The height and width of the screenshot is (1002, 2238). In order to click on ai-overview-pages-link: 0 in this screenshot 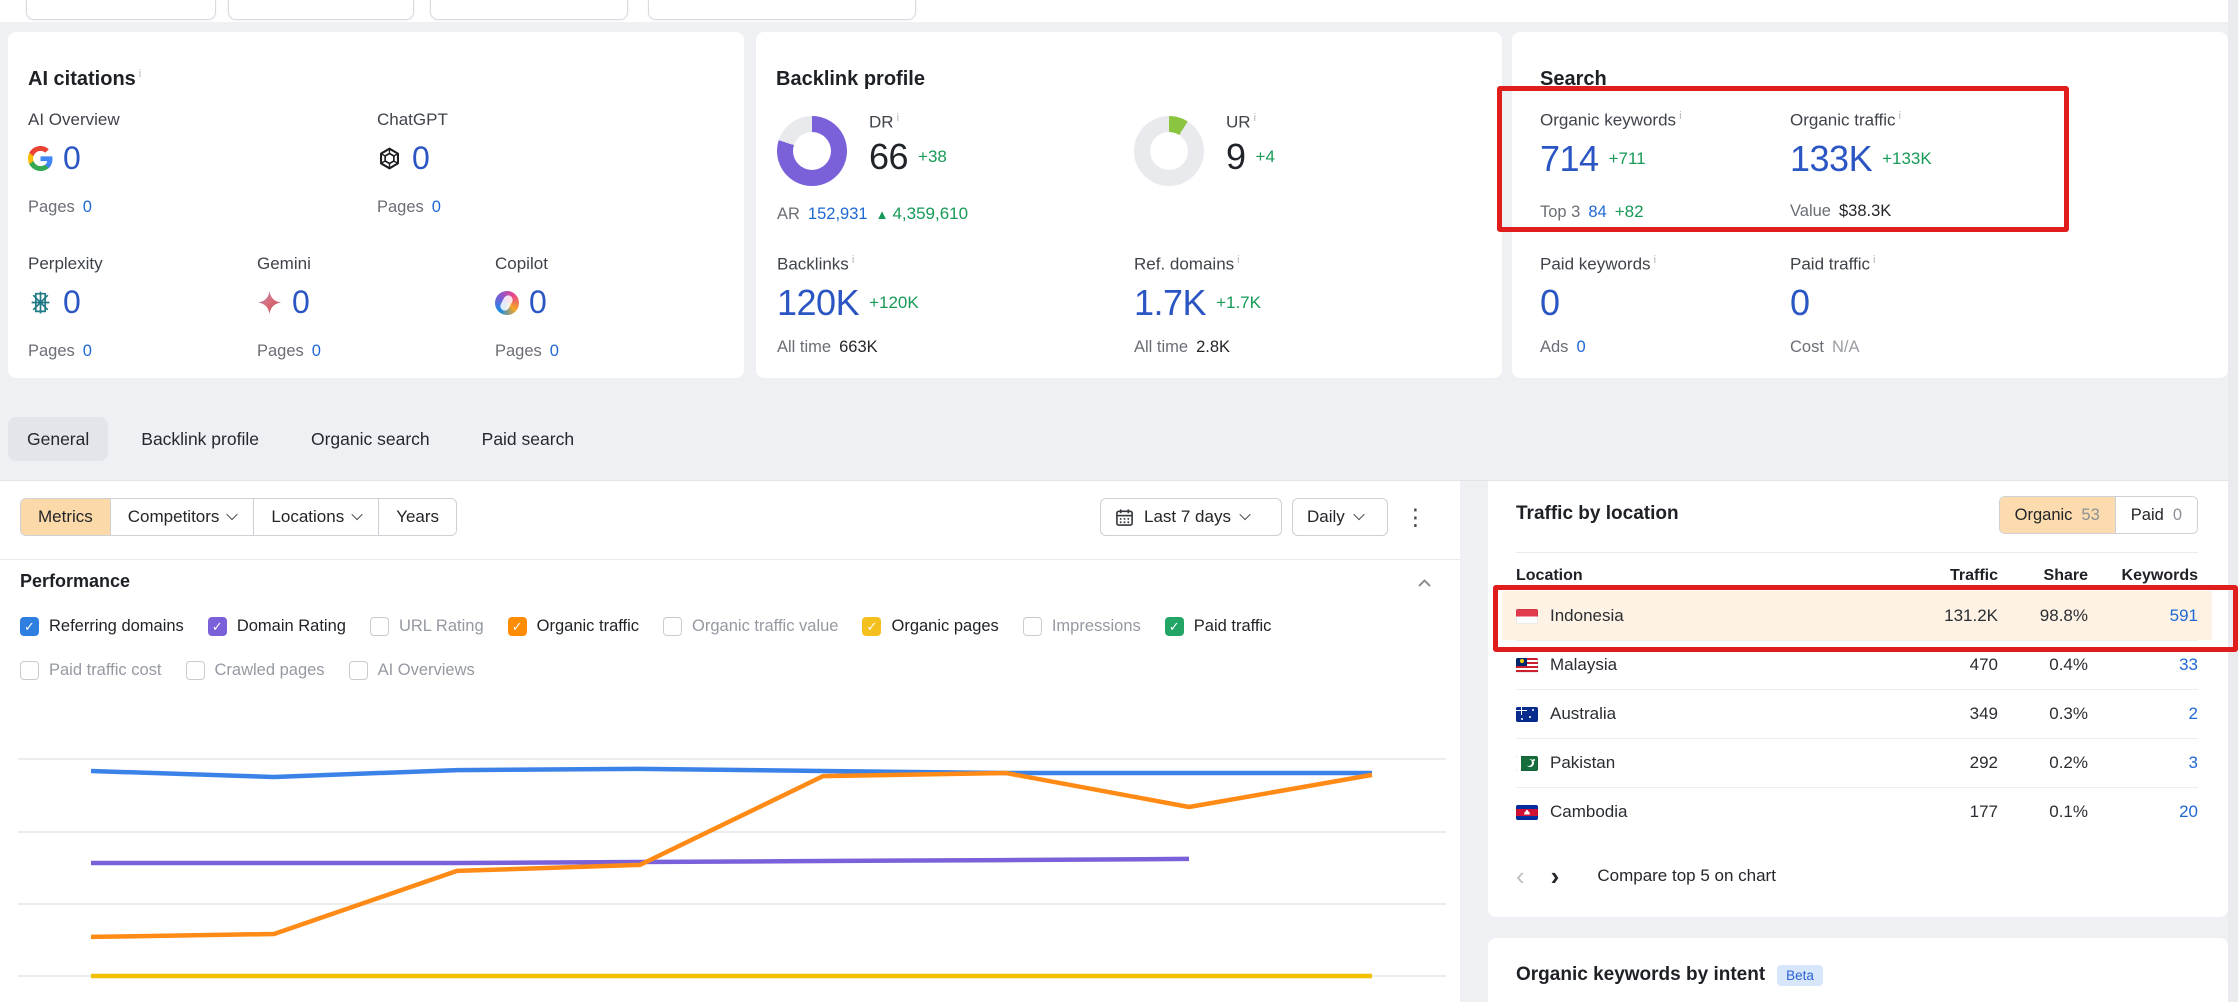, I will do `click(87, 207)`.